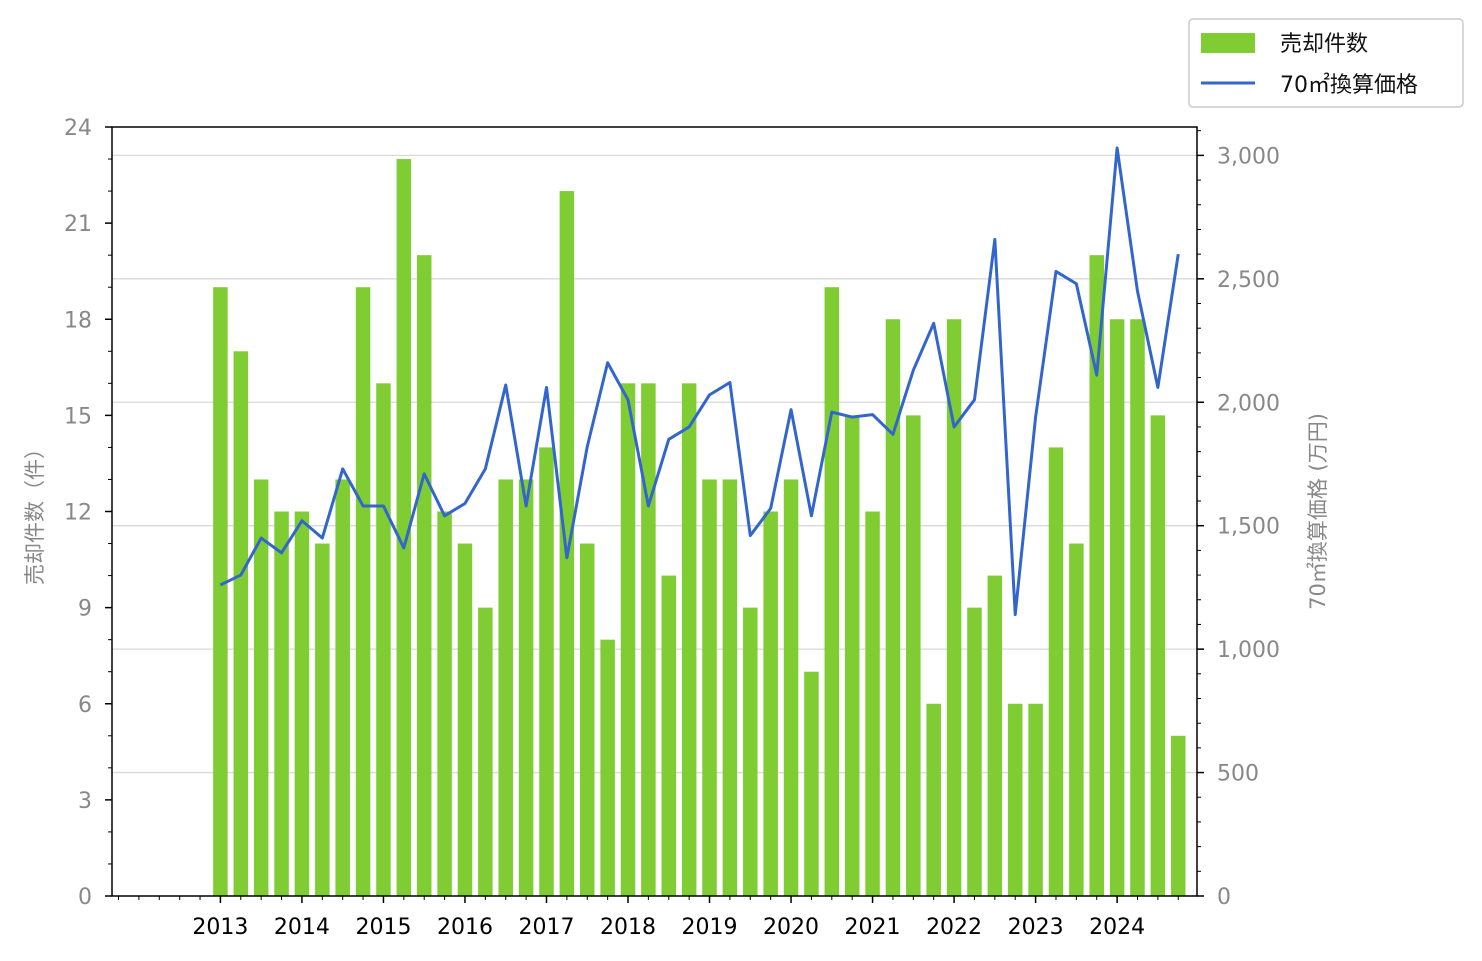  Describe the element at coordinates (1318, 511) in the screenshot. I see `right-axis-title: 70㎡換算価格 (万円)` at that location.